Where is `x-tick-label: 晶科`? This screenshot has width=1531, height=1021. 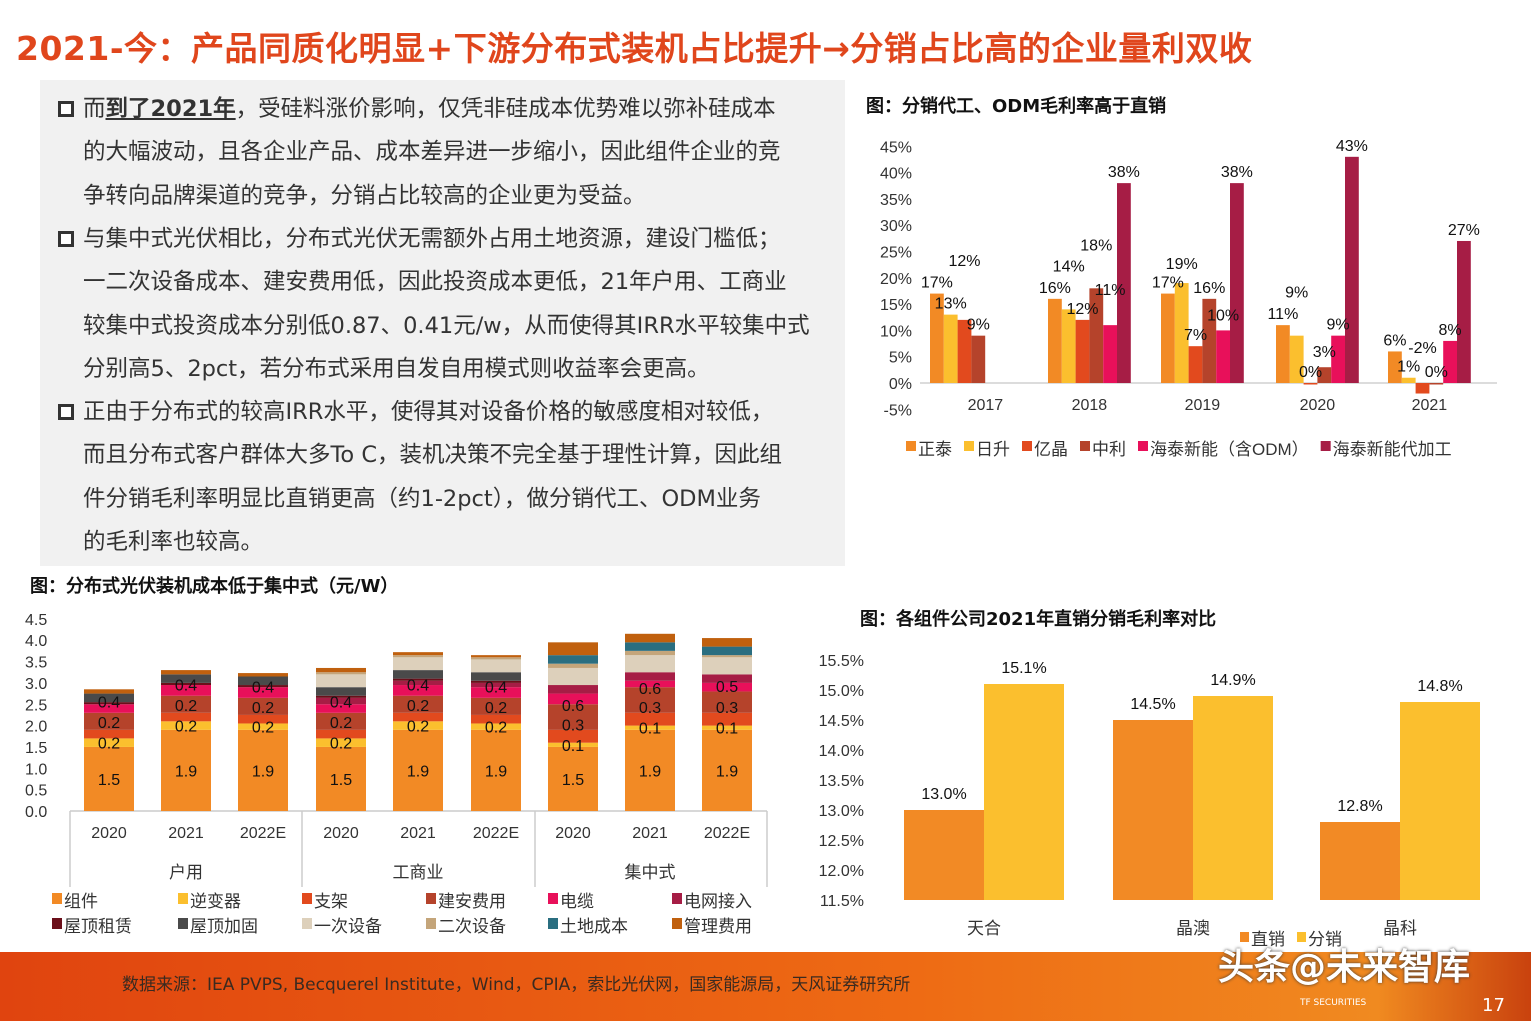 x-tick-label: 晶科 is located at coordinates (1400, 928).